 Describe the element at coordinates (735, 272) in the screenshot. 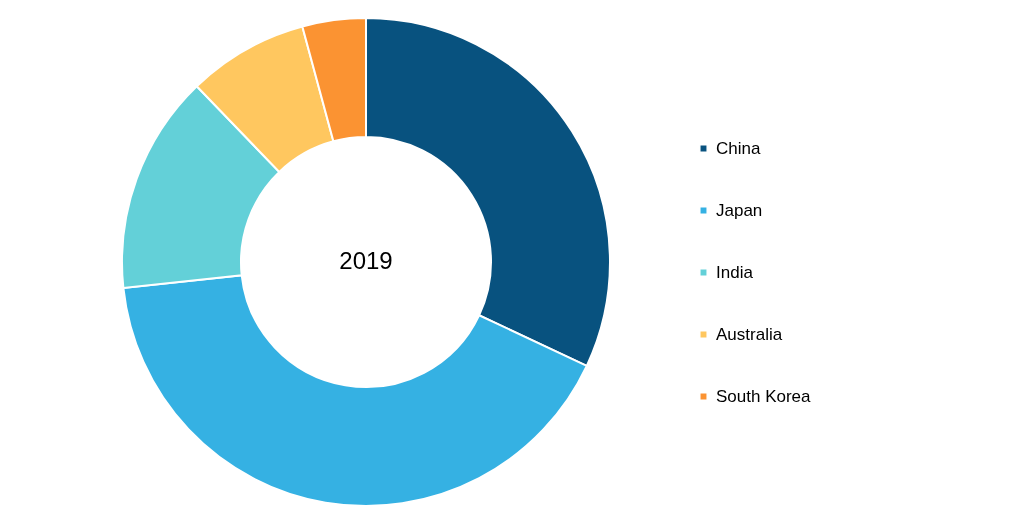

I see `legend-label: India` at that location.